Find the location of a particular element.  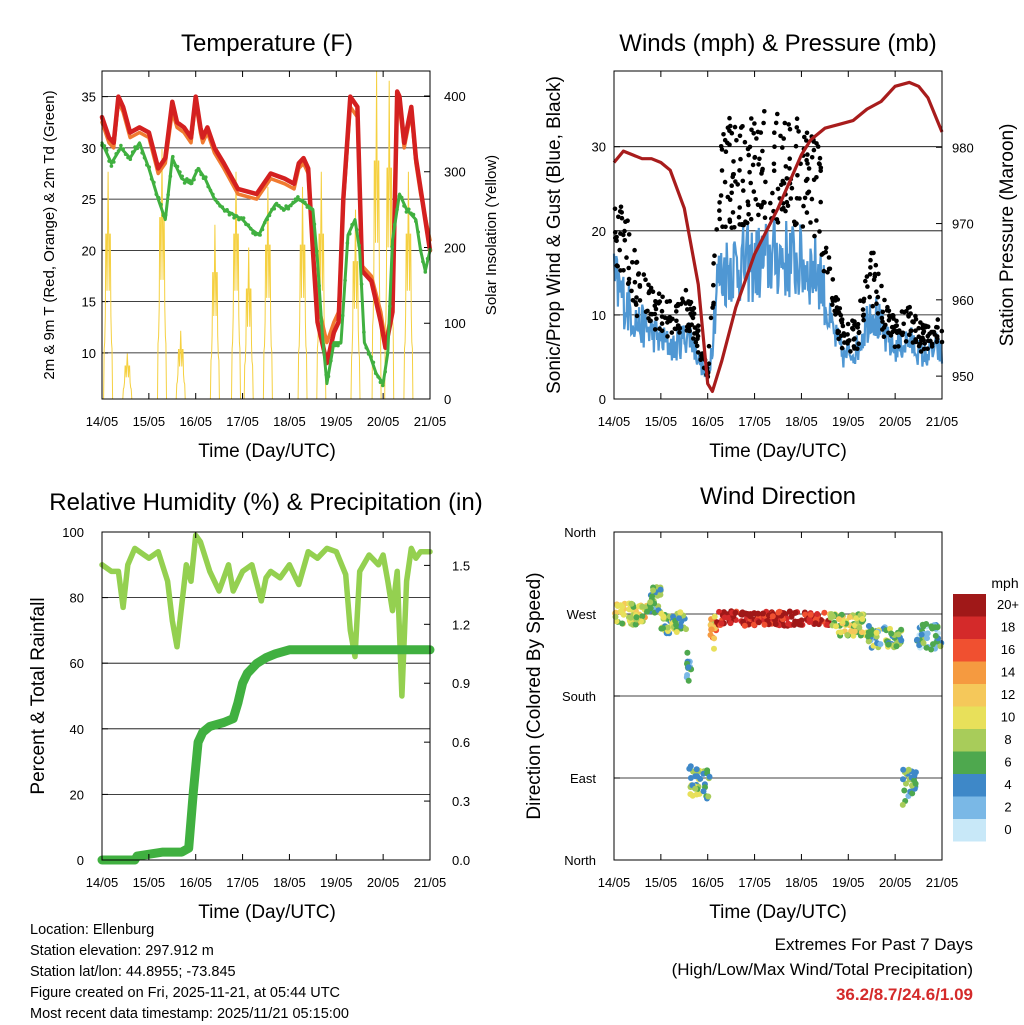

temperature-y-tick-label: 20 is located at coordinates (89, 250).